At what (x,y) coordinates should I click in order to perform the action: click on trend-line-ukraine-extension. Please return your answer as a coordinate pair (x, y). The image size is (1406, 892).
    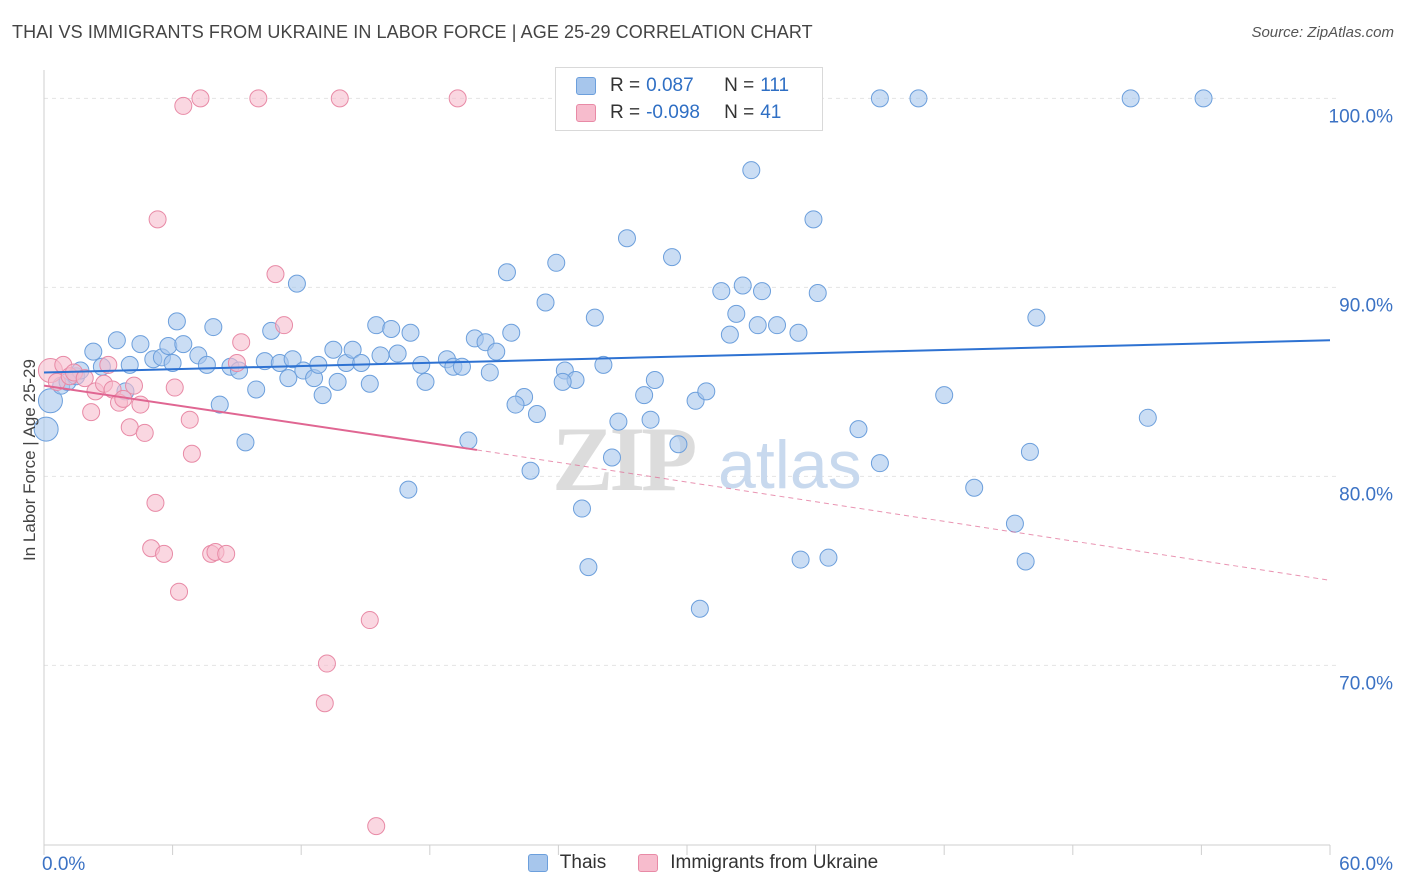
    Looking at the image, I should click on (903, 515).